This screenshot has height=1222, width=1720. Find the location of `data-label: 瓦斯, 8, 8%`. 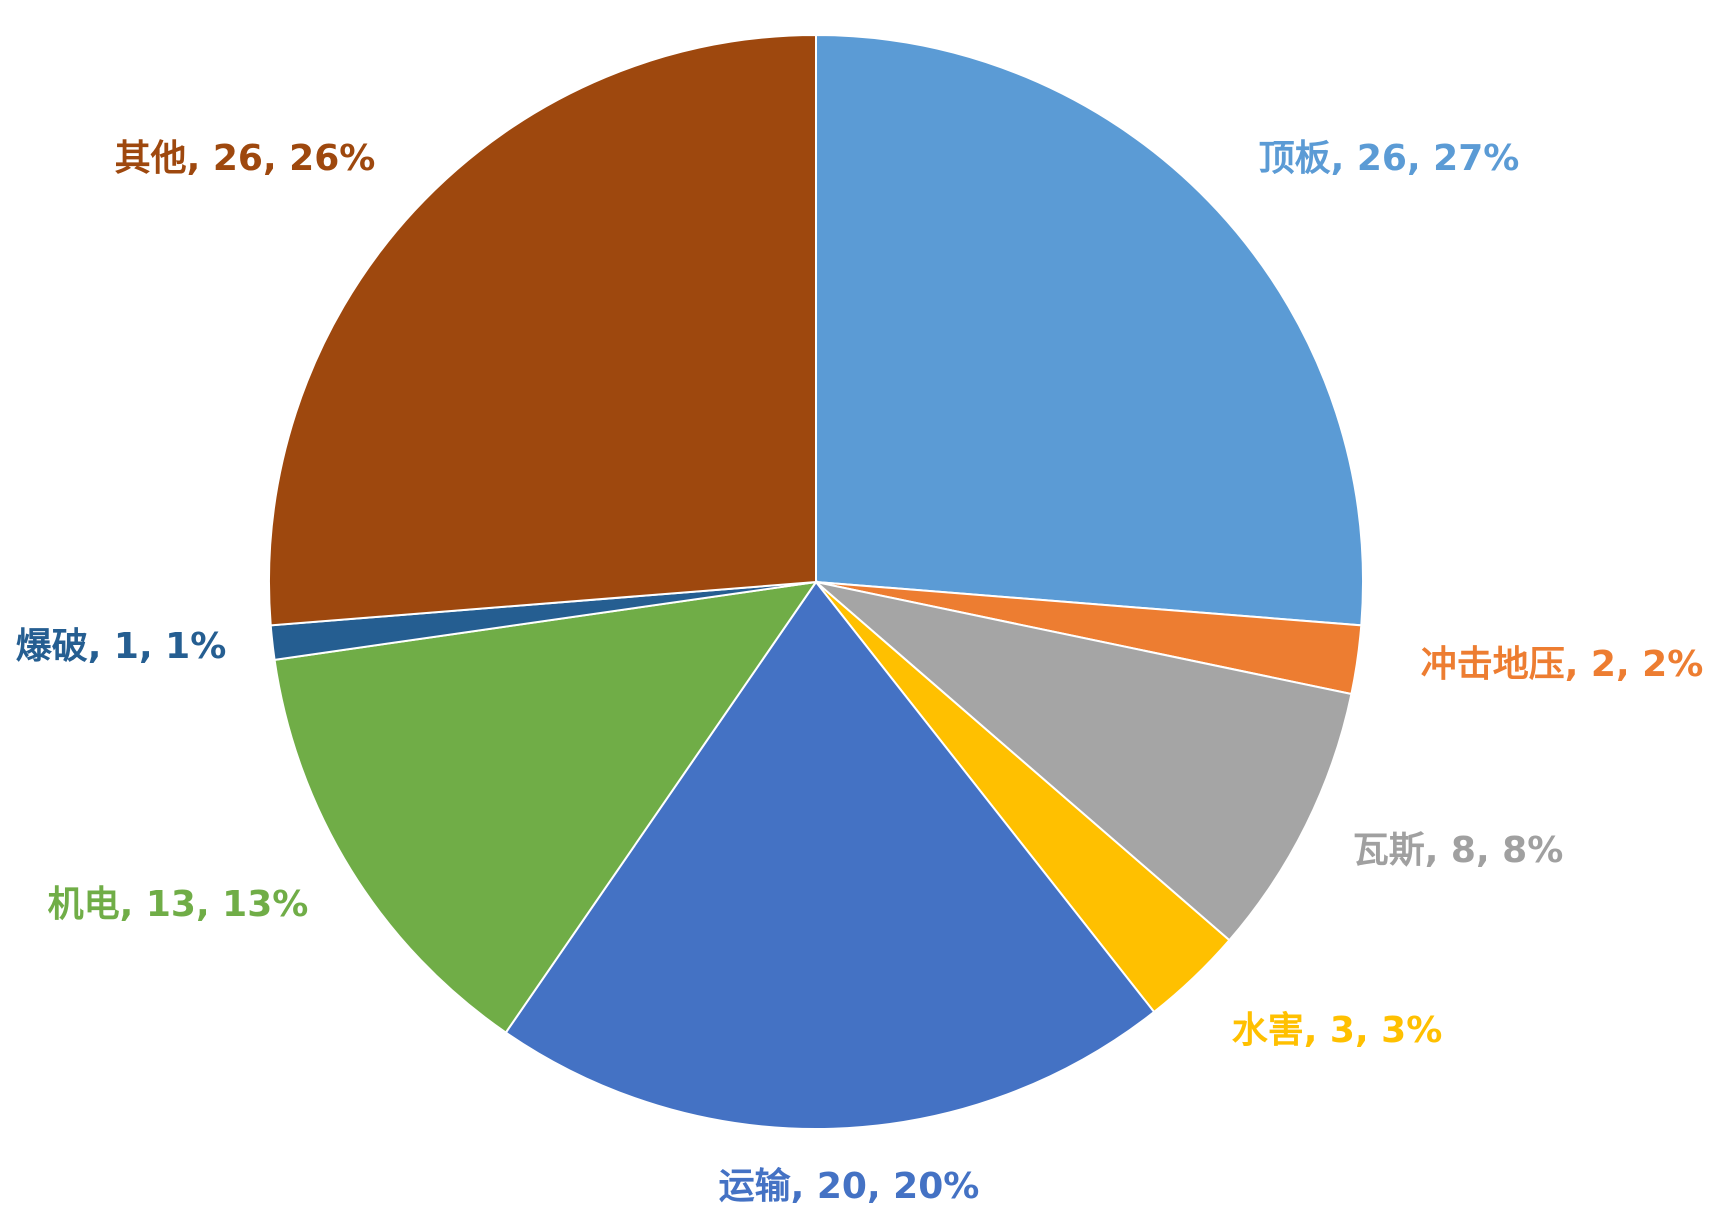

data-label: 瓦斯, 8, 8% is located at coordinates (1458, 850).